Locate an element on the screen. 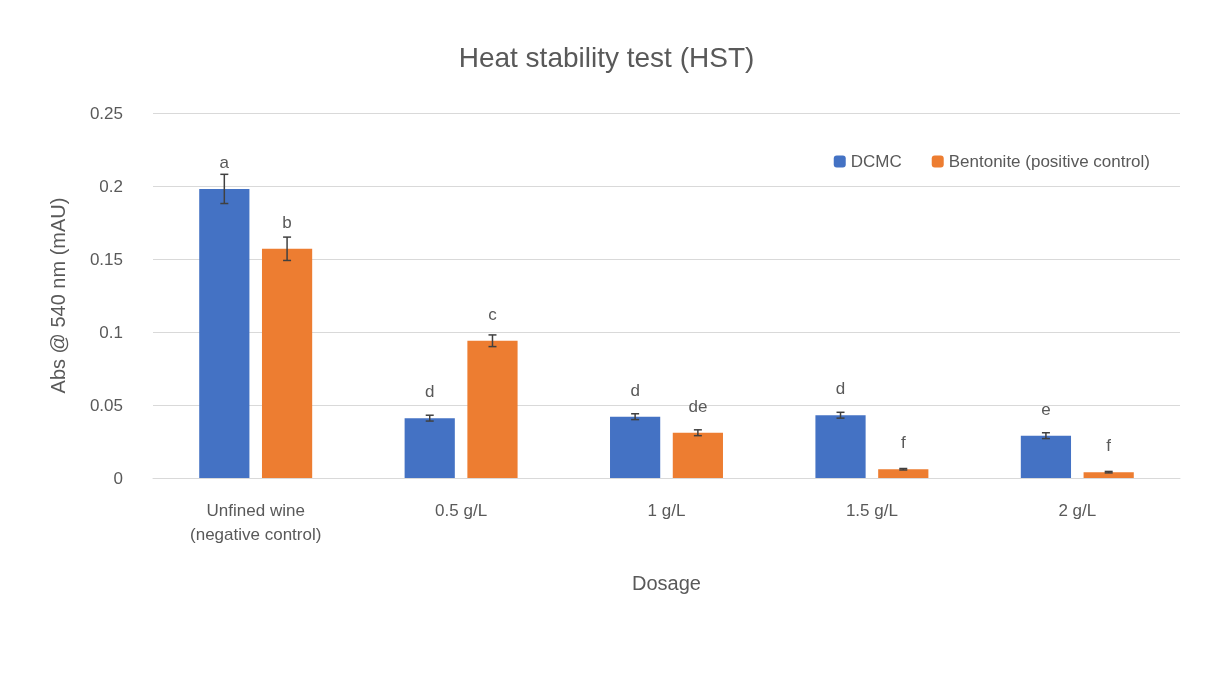 This screenshot has width=1213, height=691. data-label: c is located at coordinates (493, 314).